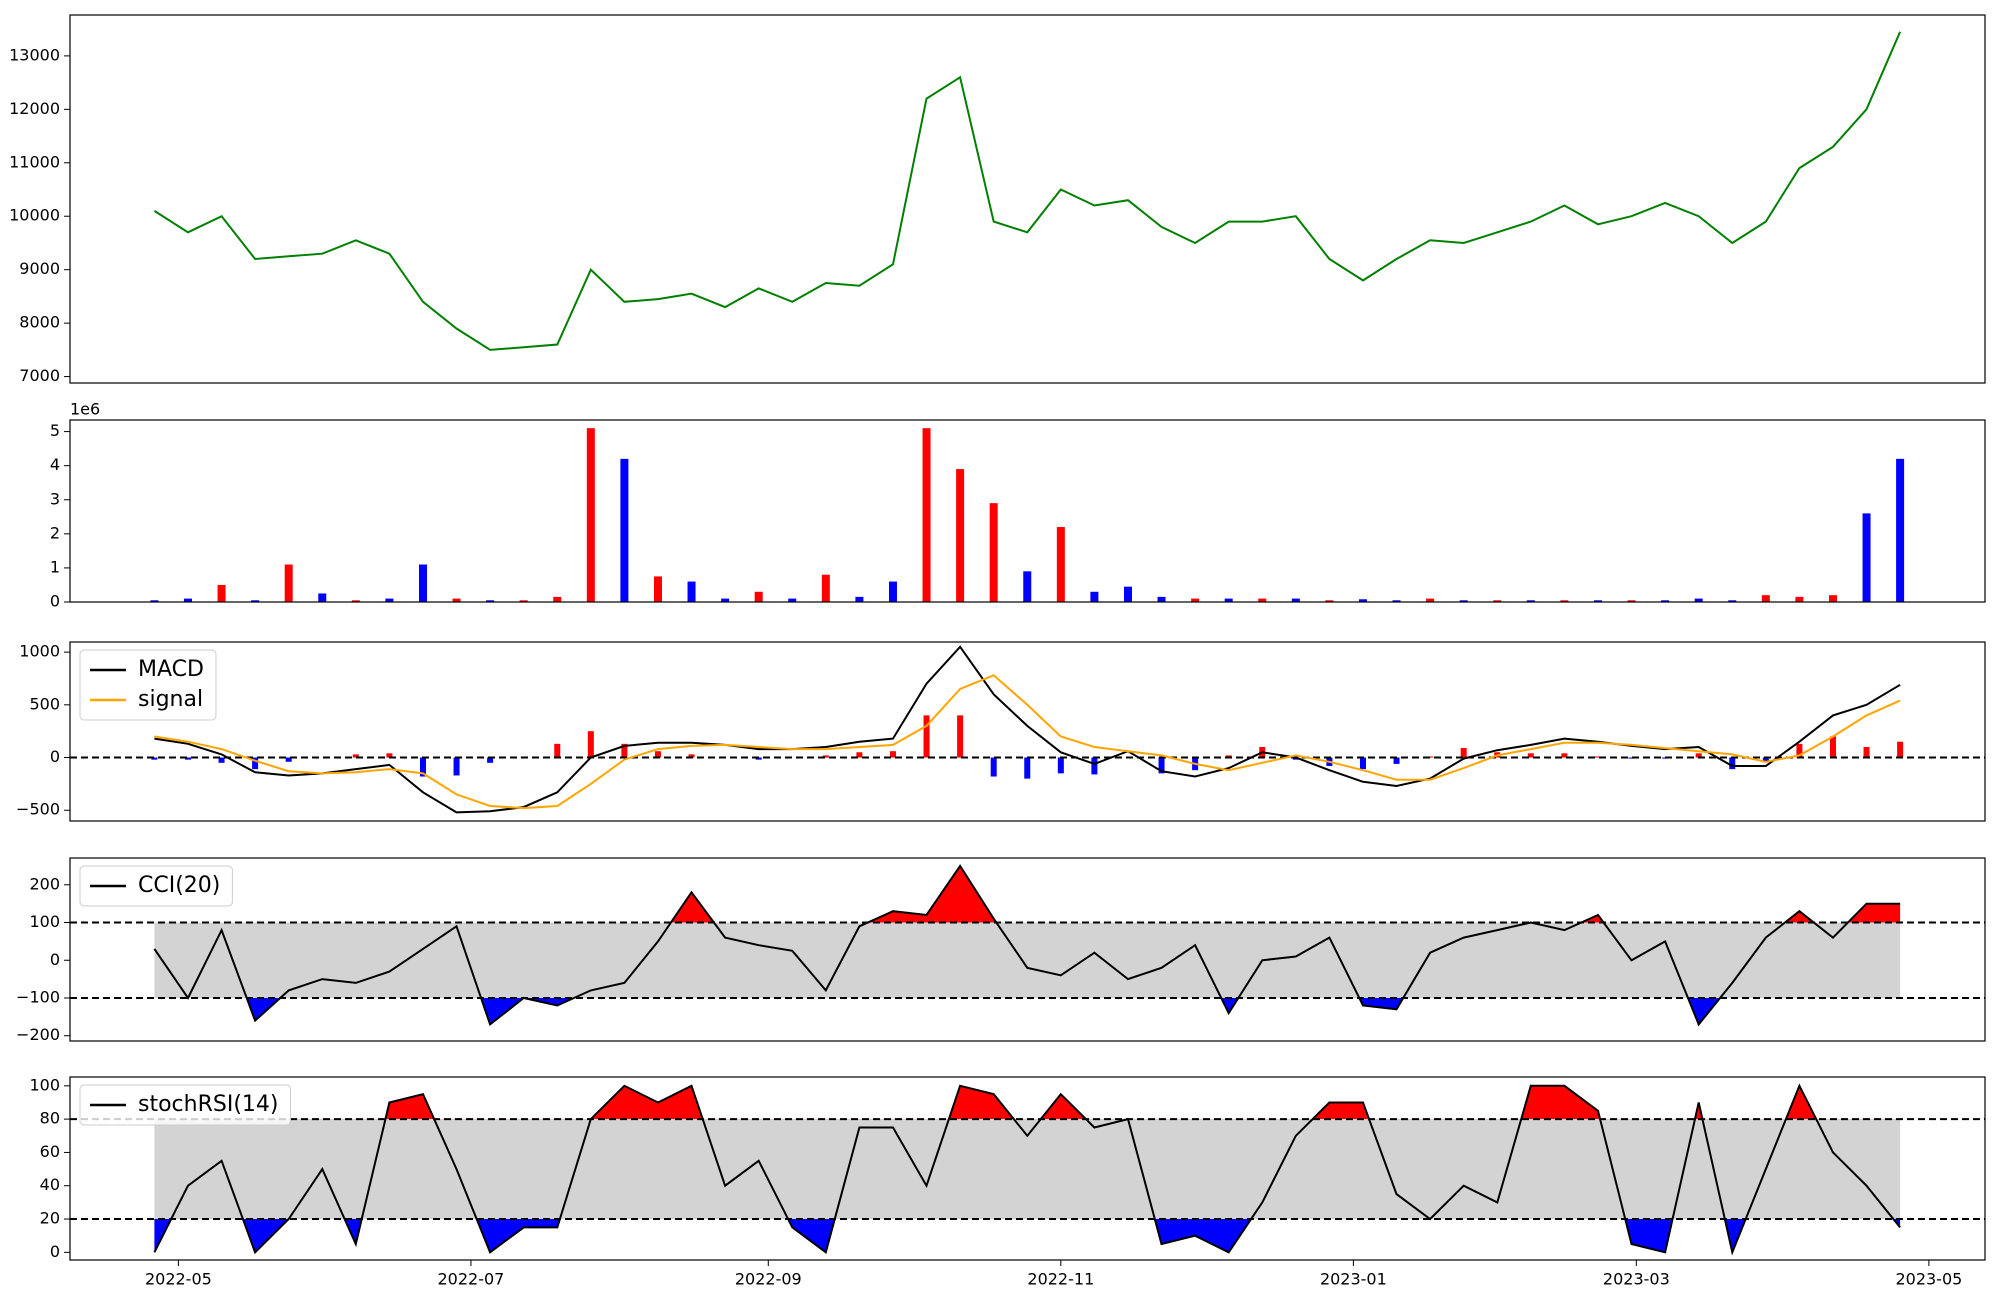 The height and width of the screenshot is (1300, 2000). I want to click on y-tick-label: 100, so click(44, 921).